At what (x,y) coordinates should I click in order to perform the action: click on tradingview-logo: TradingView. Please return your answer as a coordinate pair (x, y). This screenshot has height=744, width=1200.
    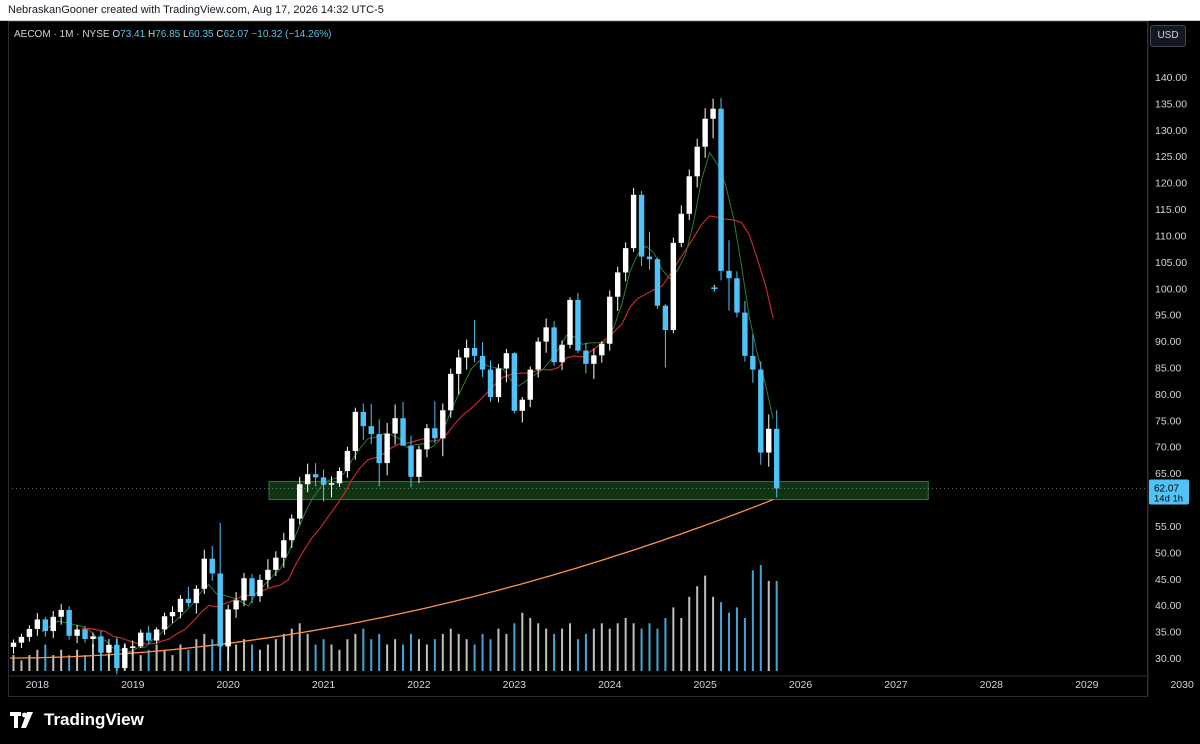
    Looking at the image, I should click on (77, 720).